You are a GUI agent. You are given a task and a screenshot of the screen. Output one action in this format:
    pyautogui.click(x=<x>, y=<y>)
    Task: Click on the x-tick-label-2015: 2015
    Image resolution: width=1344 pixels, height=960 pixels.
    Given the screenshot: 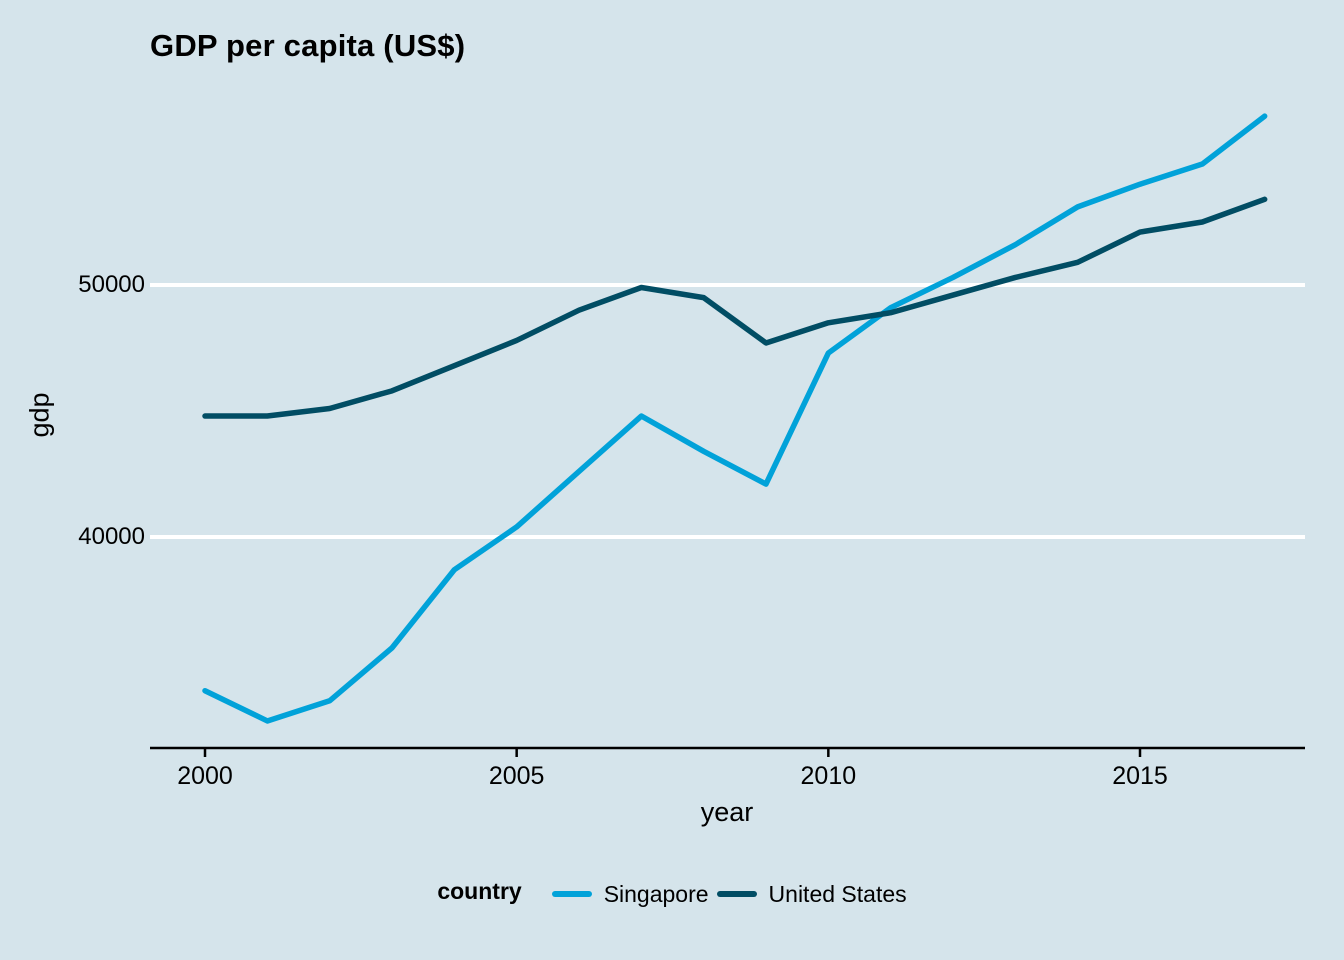 What is the action you would take?
    pyautogui.click(x=1140, y=776)
    